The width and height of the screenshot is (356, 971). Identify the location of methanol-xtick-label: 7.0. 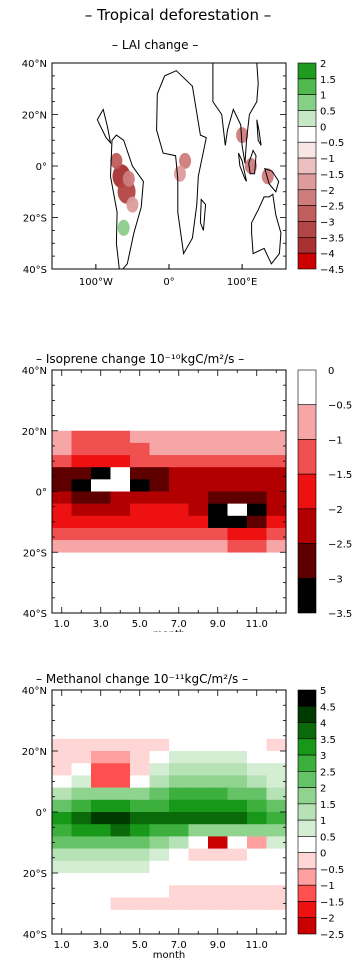
(179, 945).